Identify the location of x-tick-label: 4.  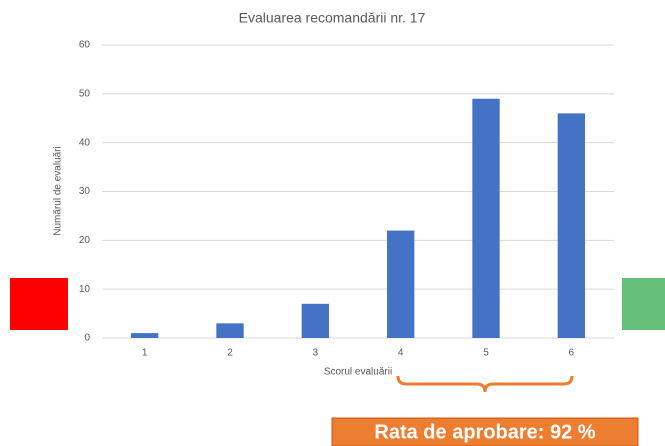
(401, 353).